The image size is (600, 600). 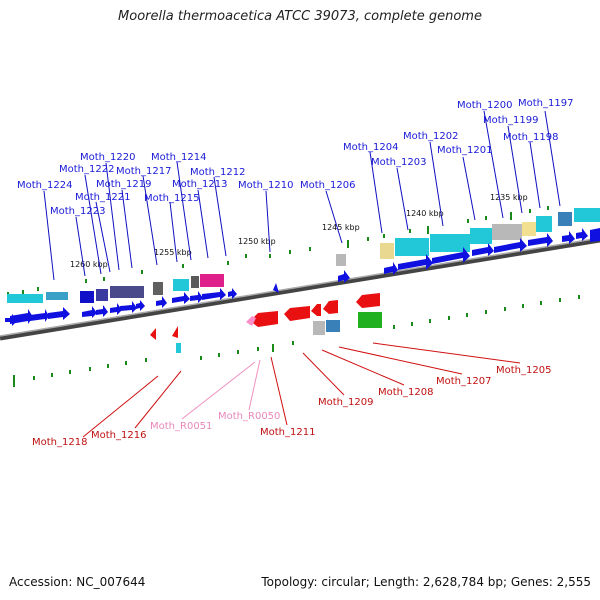 I want to click on gene-label: Moth_1215, so click(x=171, y=198).